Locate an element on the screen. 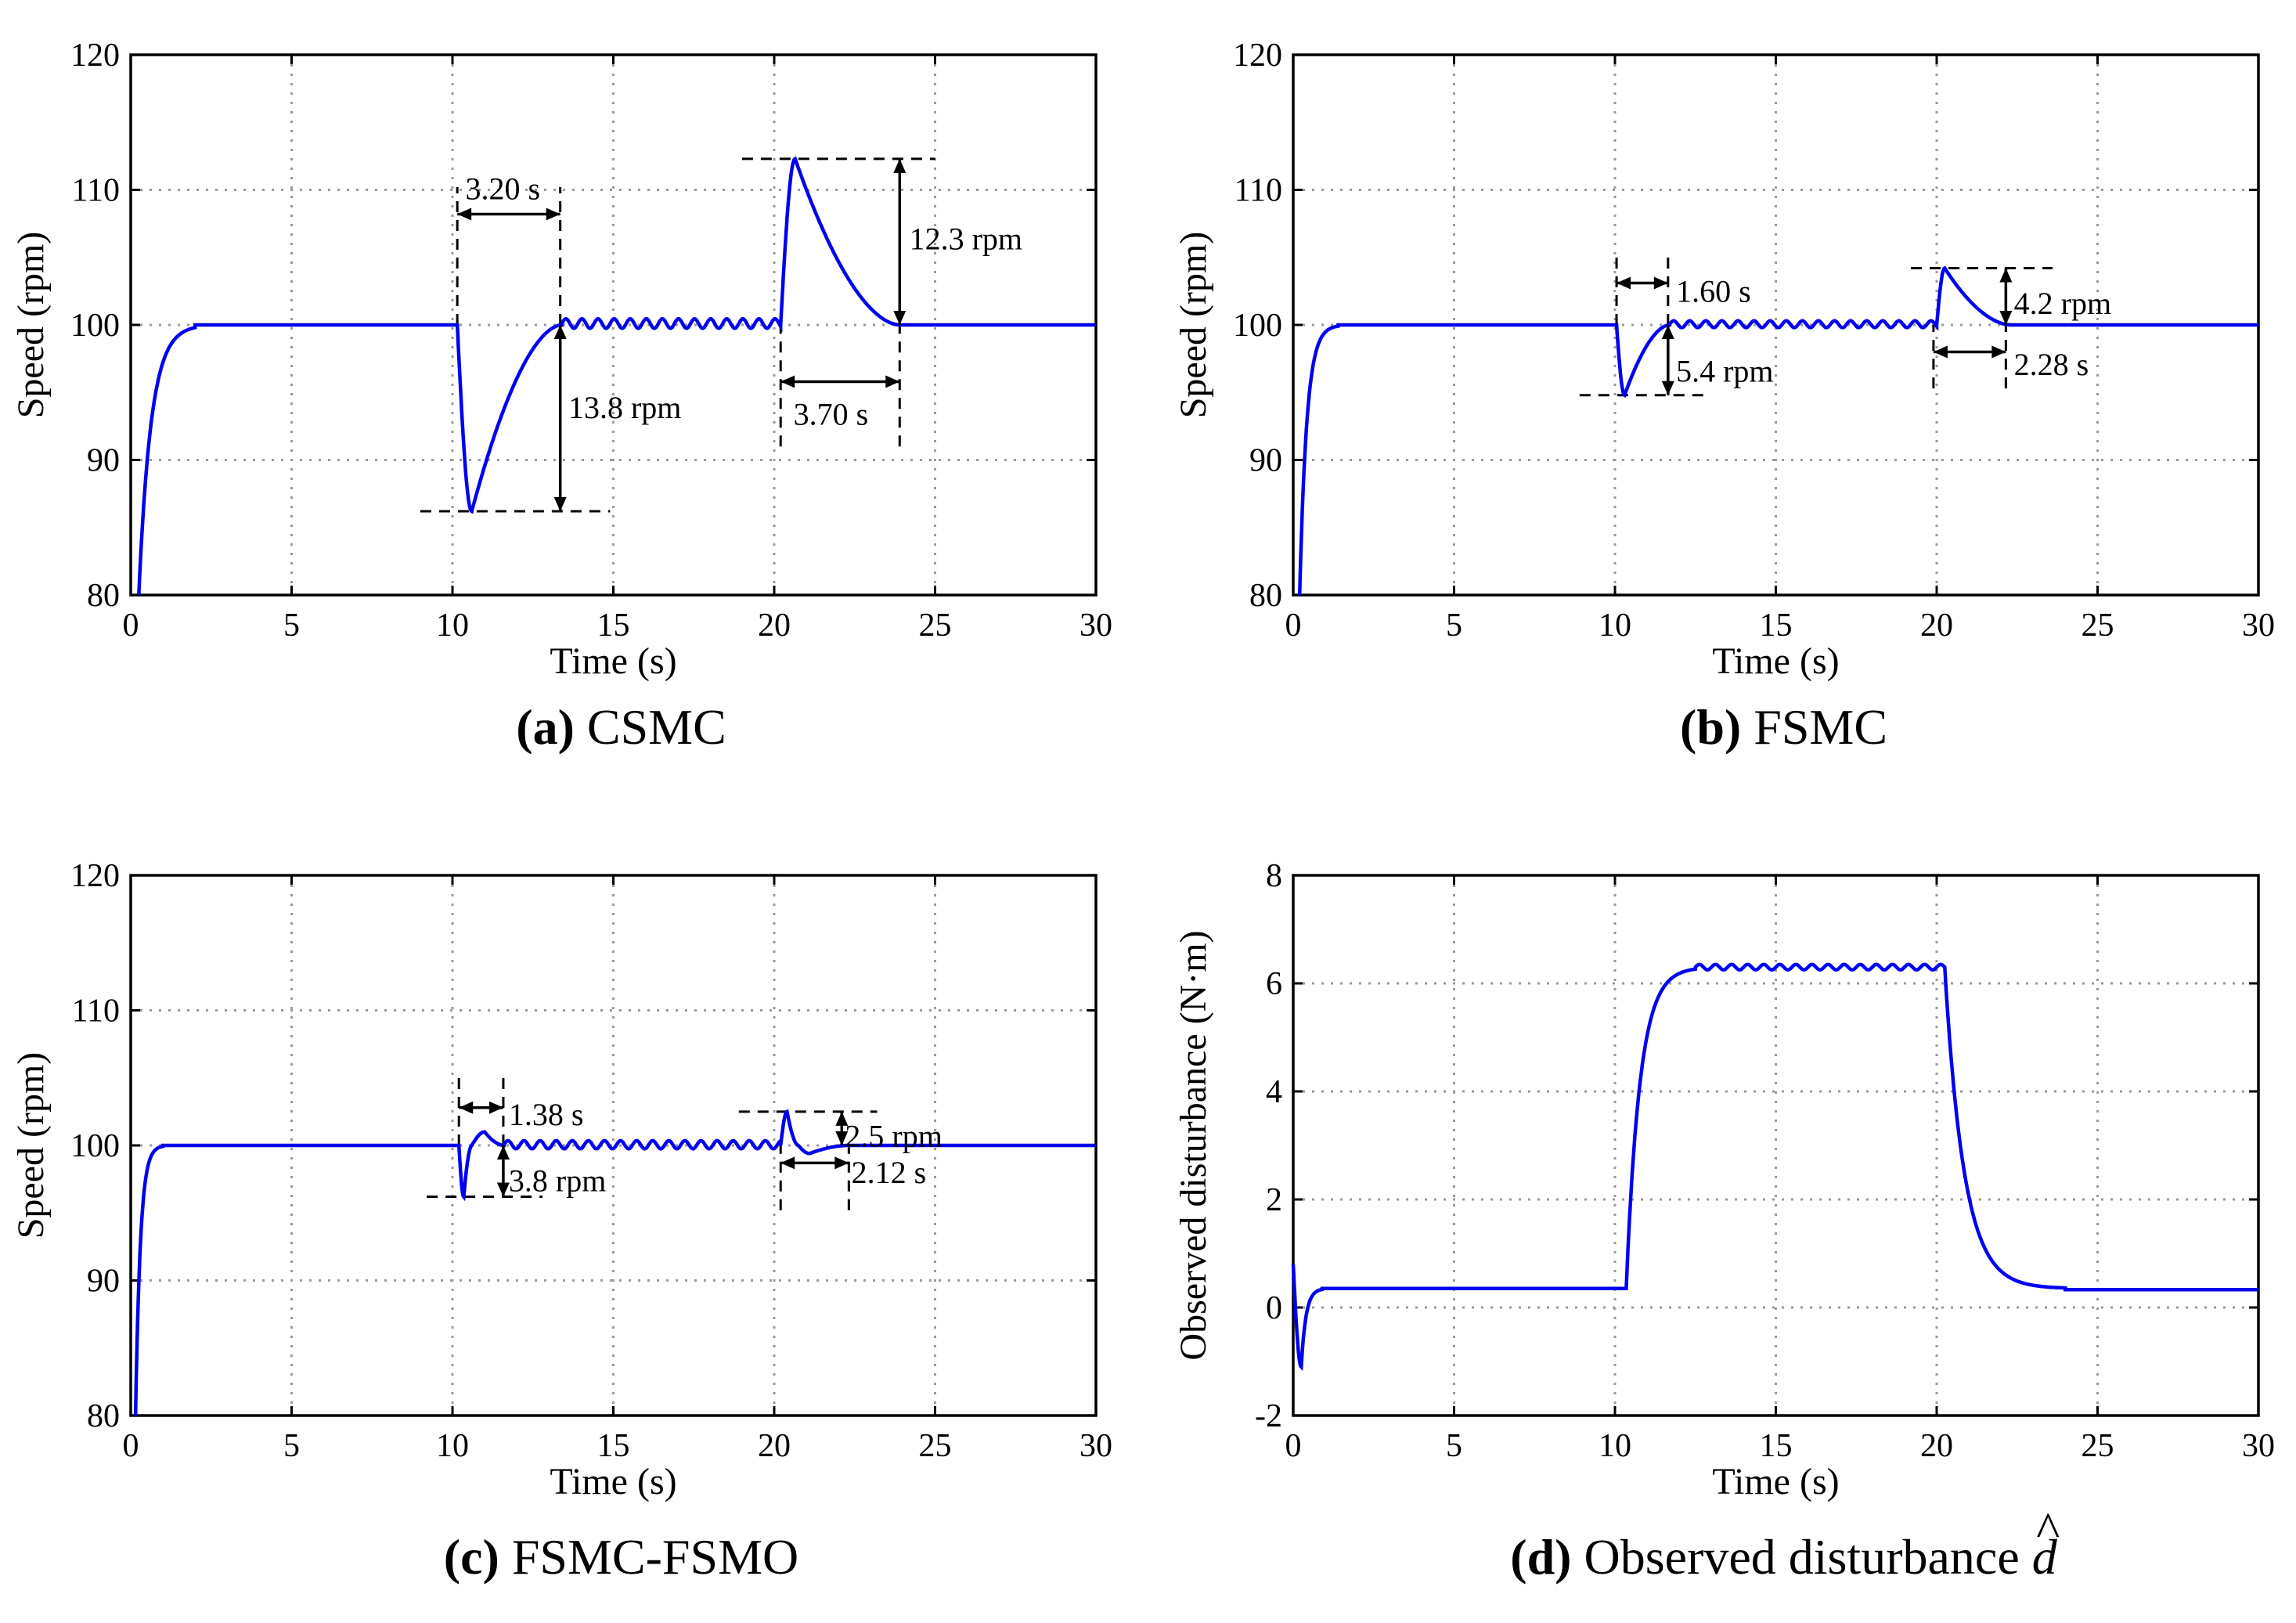 The image size is (2296, 1623). y-tick-label: 8 is located at coordinates (1274, 876).